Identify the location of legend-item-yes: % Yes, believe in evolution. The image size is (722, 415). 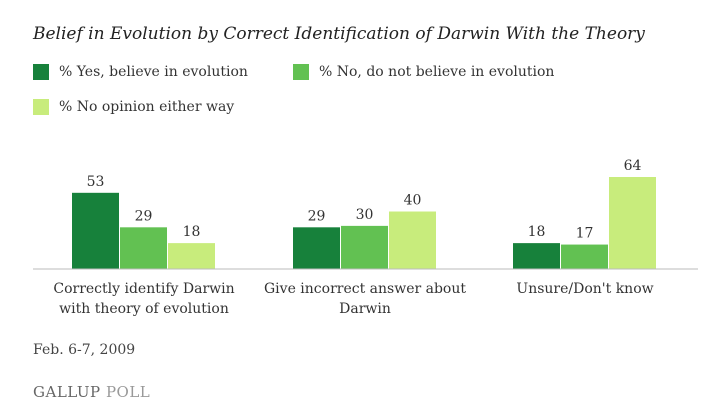
(140, 72).